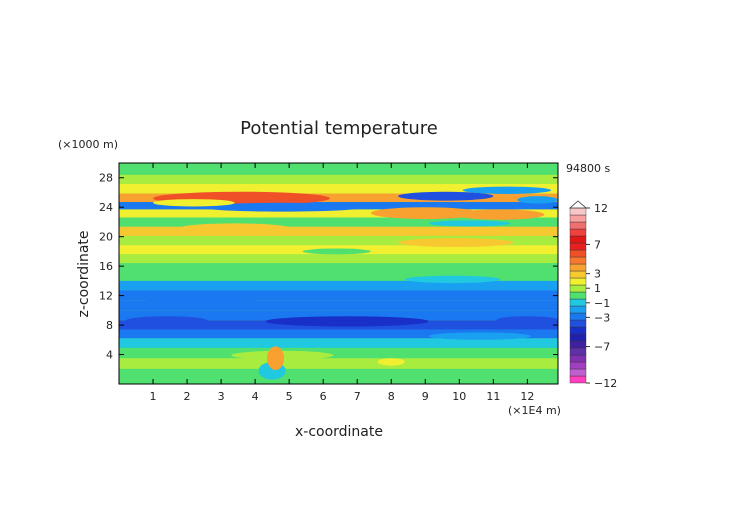 The height and width of the screenshot is (532, 752). Describe the element at coordinates (588, 168) in the screenshot. I see `time-label: 94800 s` at that location.